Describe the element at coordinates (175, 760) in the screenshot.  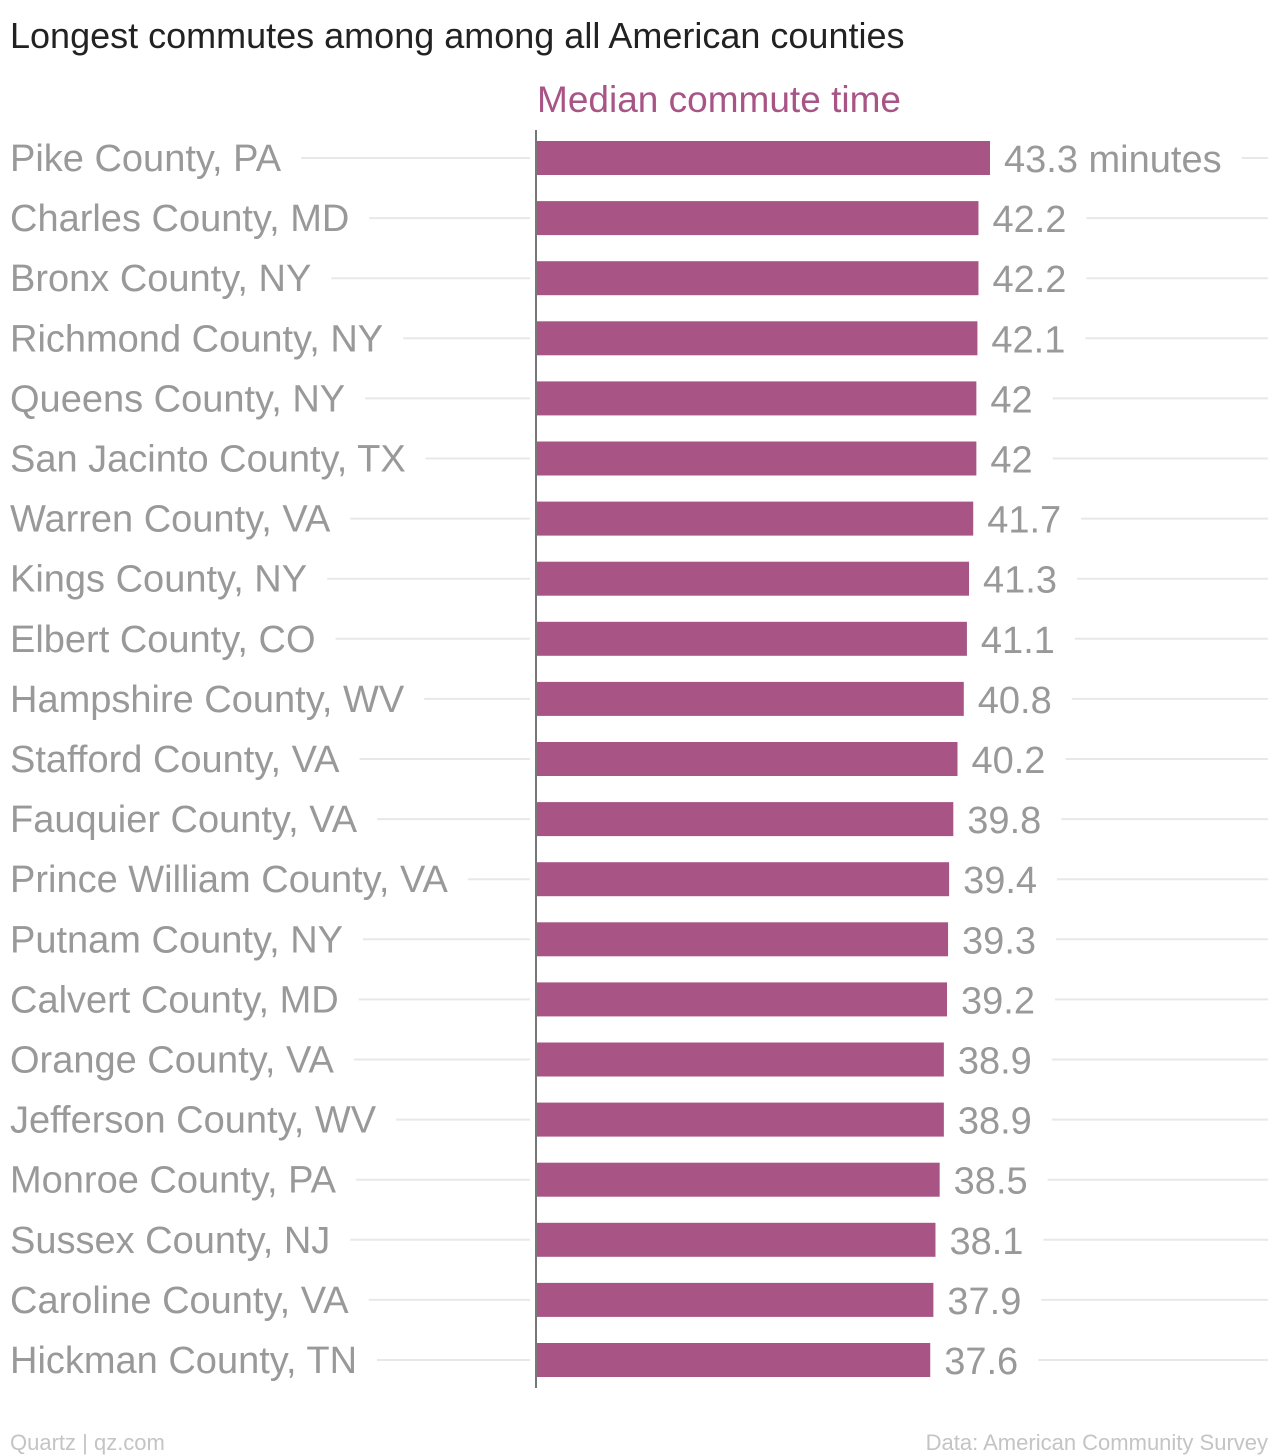
I see `category-label: Stafford County, VA` at that location.